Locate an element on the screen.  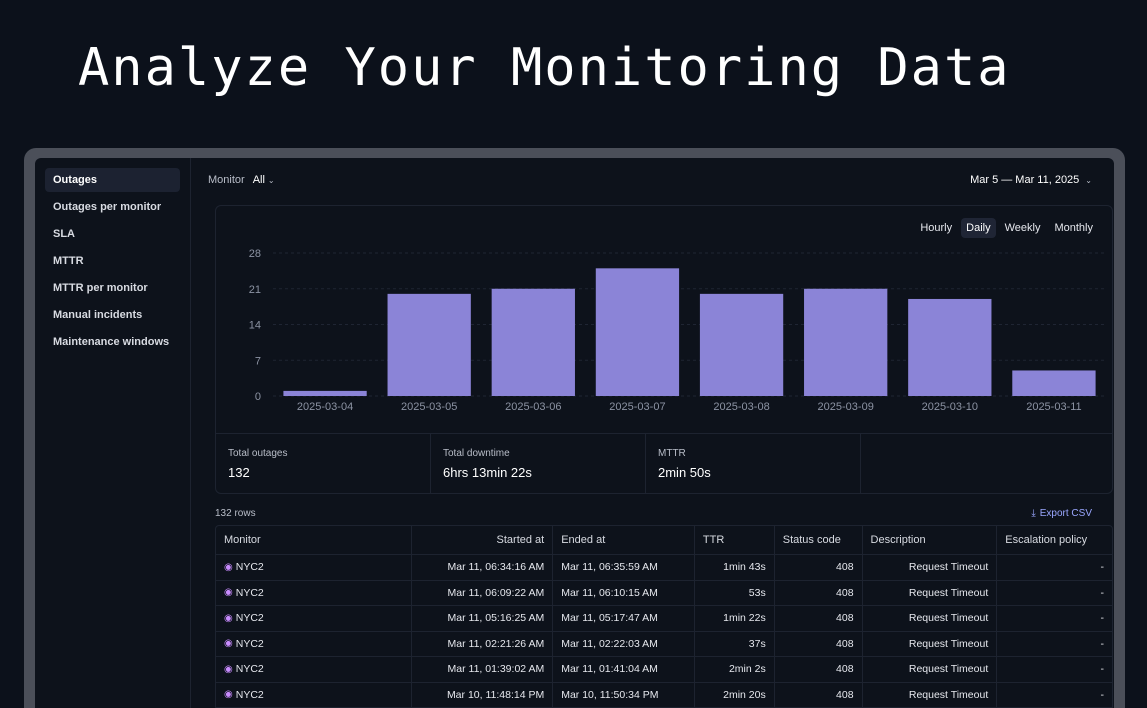
col-header-description: Description is located at coordinates (930, 540).